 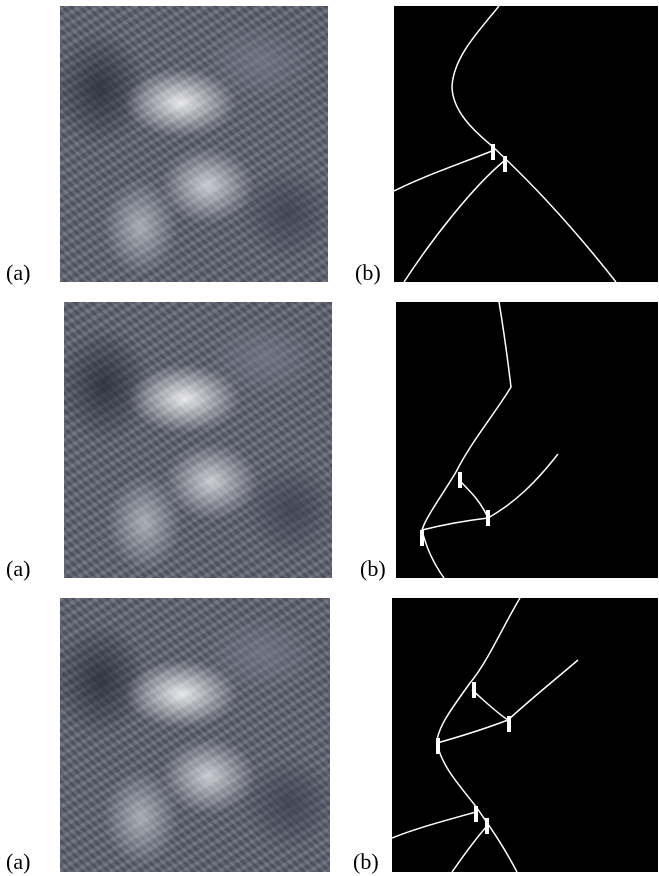 I want to click on row1-road-main, so click(x=534, y=144).